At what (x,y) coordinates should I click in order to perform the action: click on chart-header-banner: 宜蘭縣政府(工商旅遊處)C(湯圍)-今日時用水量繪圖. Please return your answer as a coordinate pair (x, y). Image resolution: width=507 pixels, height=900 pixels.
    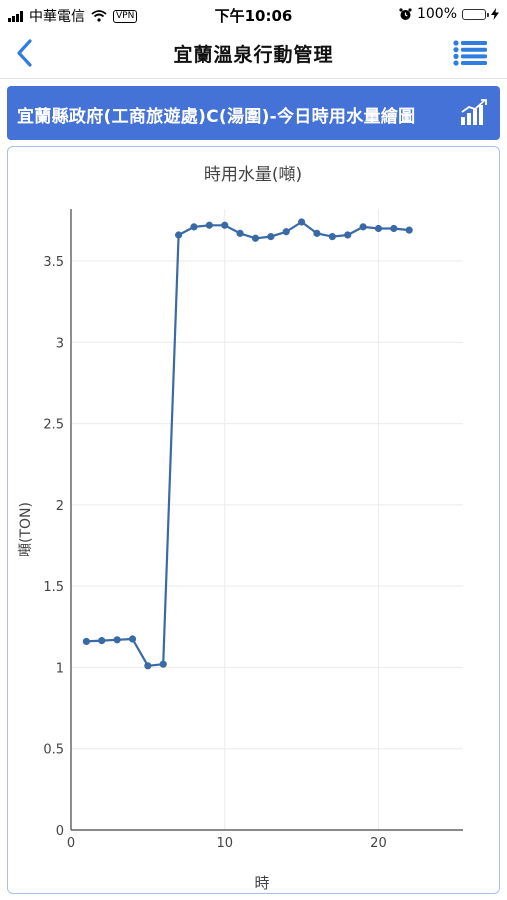
    Looking at the image, I should click on (253, 113).